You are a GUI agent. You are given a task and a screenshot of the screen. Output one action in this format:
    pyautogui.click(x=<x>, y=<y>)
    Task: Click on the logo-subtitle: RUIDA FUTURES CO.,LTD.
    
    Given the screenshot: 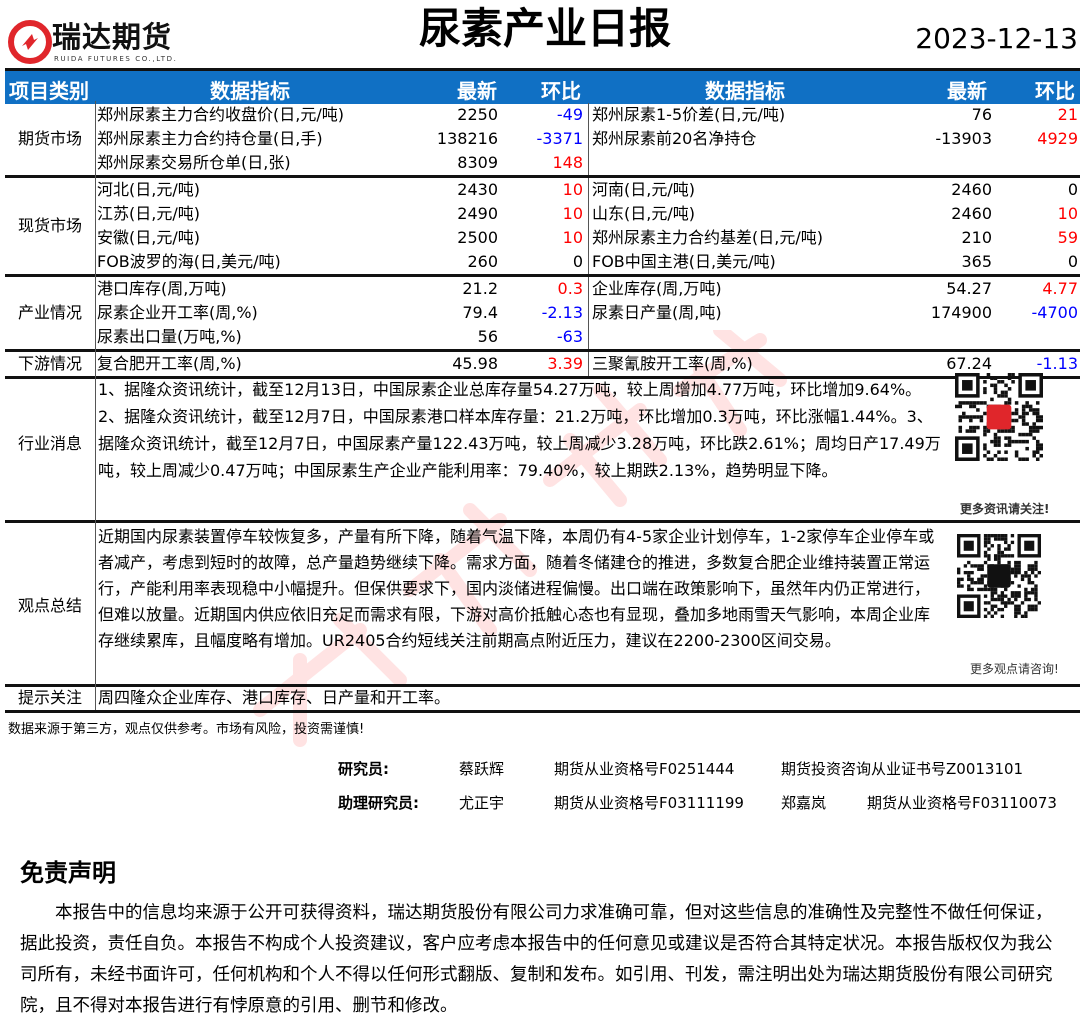 What is the action you would take?
    pyautogui.click(x=116, y=59)
    